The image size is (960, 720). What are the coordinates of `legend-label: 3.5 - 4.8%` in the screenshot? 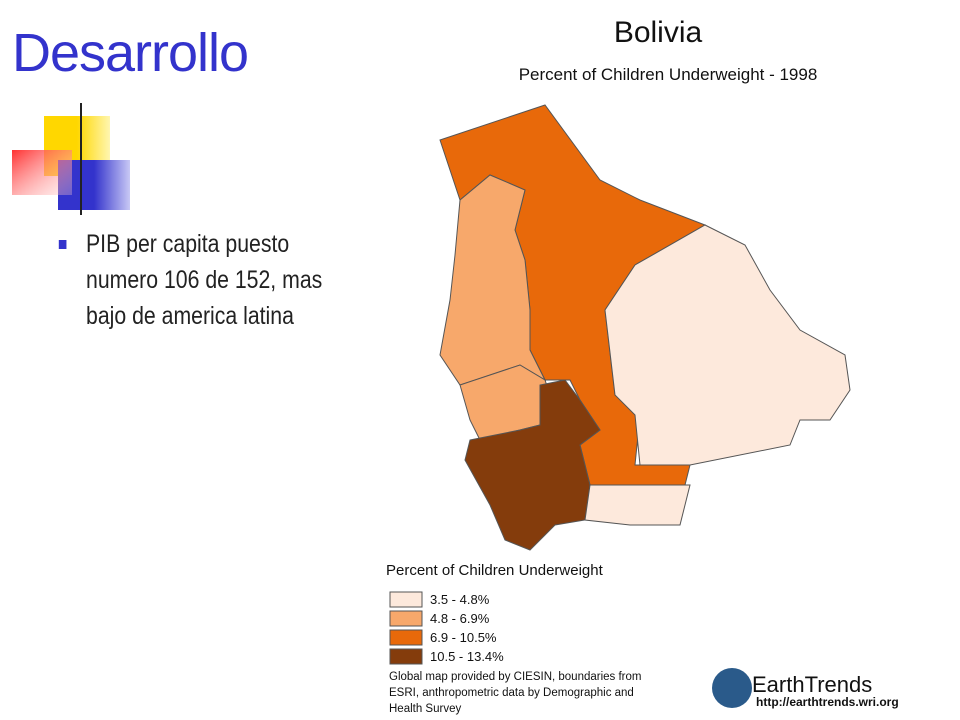 It's located at (460, 599).